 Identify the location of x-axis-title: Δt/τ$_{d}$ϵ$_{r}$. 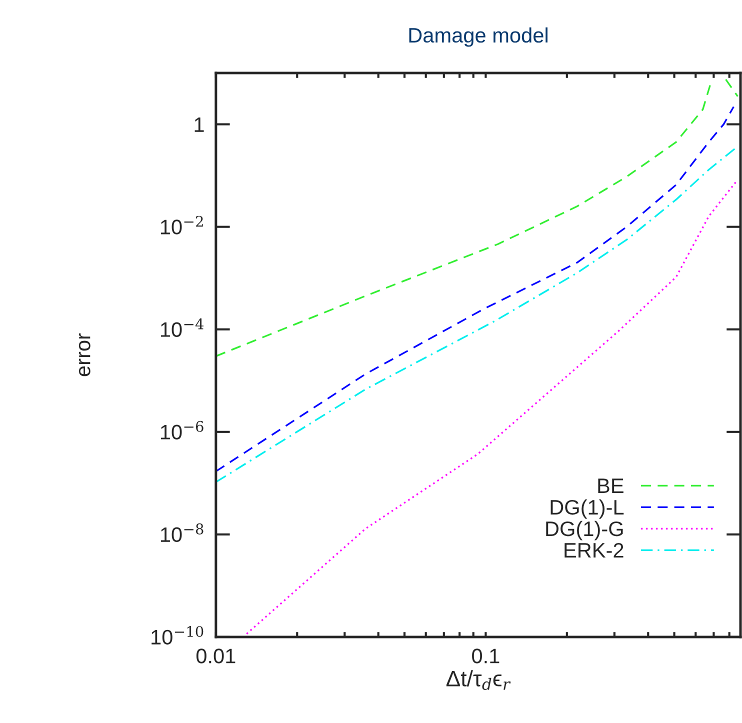
(478, 680).